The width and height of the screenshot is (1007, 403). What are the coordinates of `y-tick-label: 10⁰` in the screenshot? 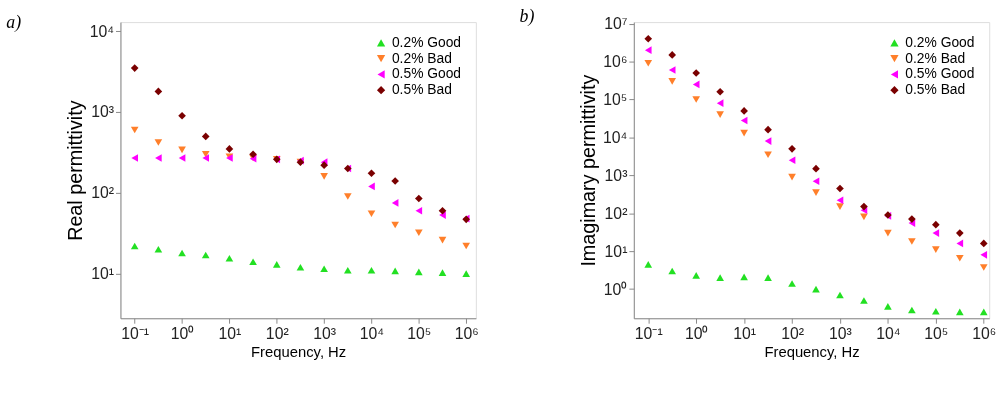 It's located at (615, 289).